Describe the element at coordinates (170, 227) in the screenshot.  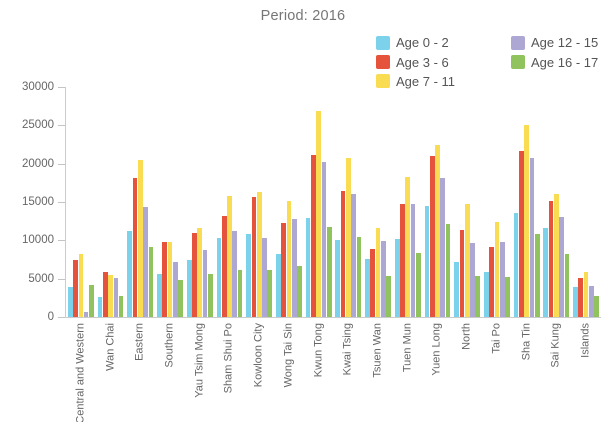
I see `bar-group-southern: Southern` at that location.